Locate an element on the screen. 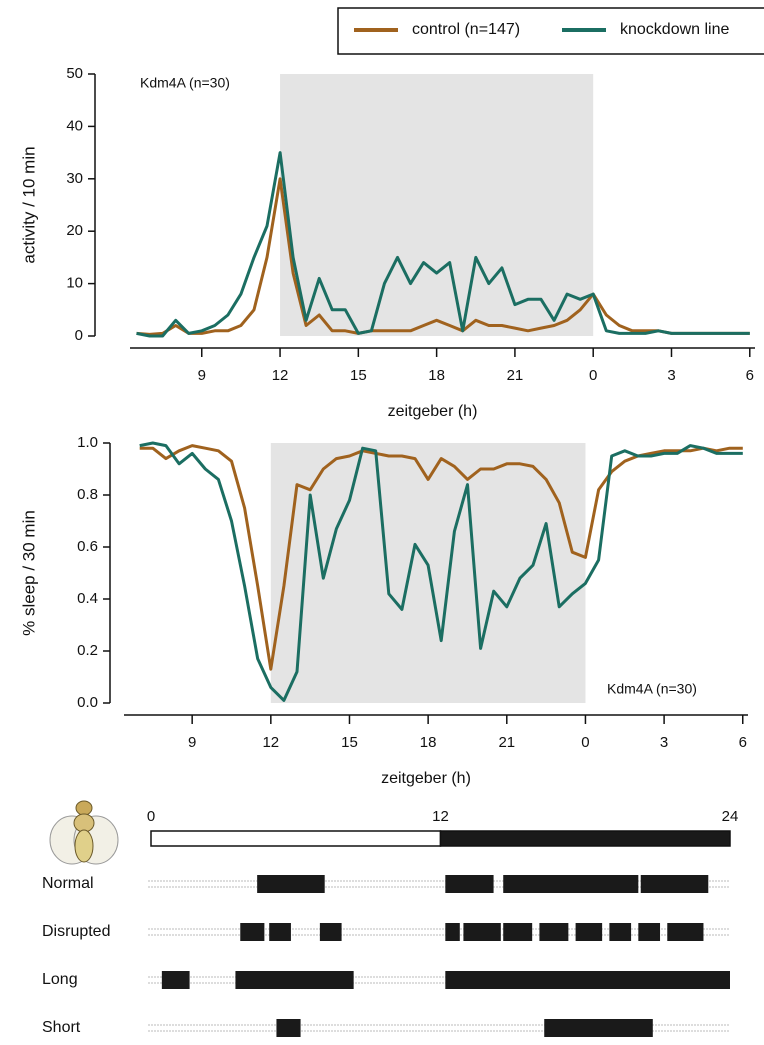  light-phase is located at coordinates (296, 838).